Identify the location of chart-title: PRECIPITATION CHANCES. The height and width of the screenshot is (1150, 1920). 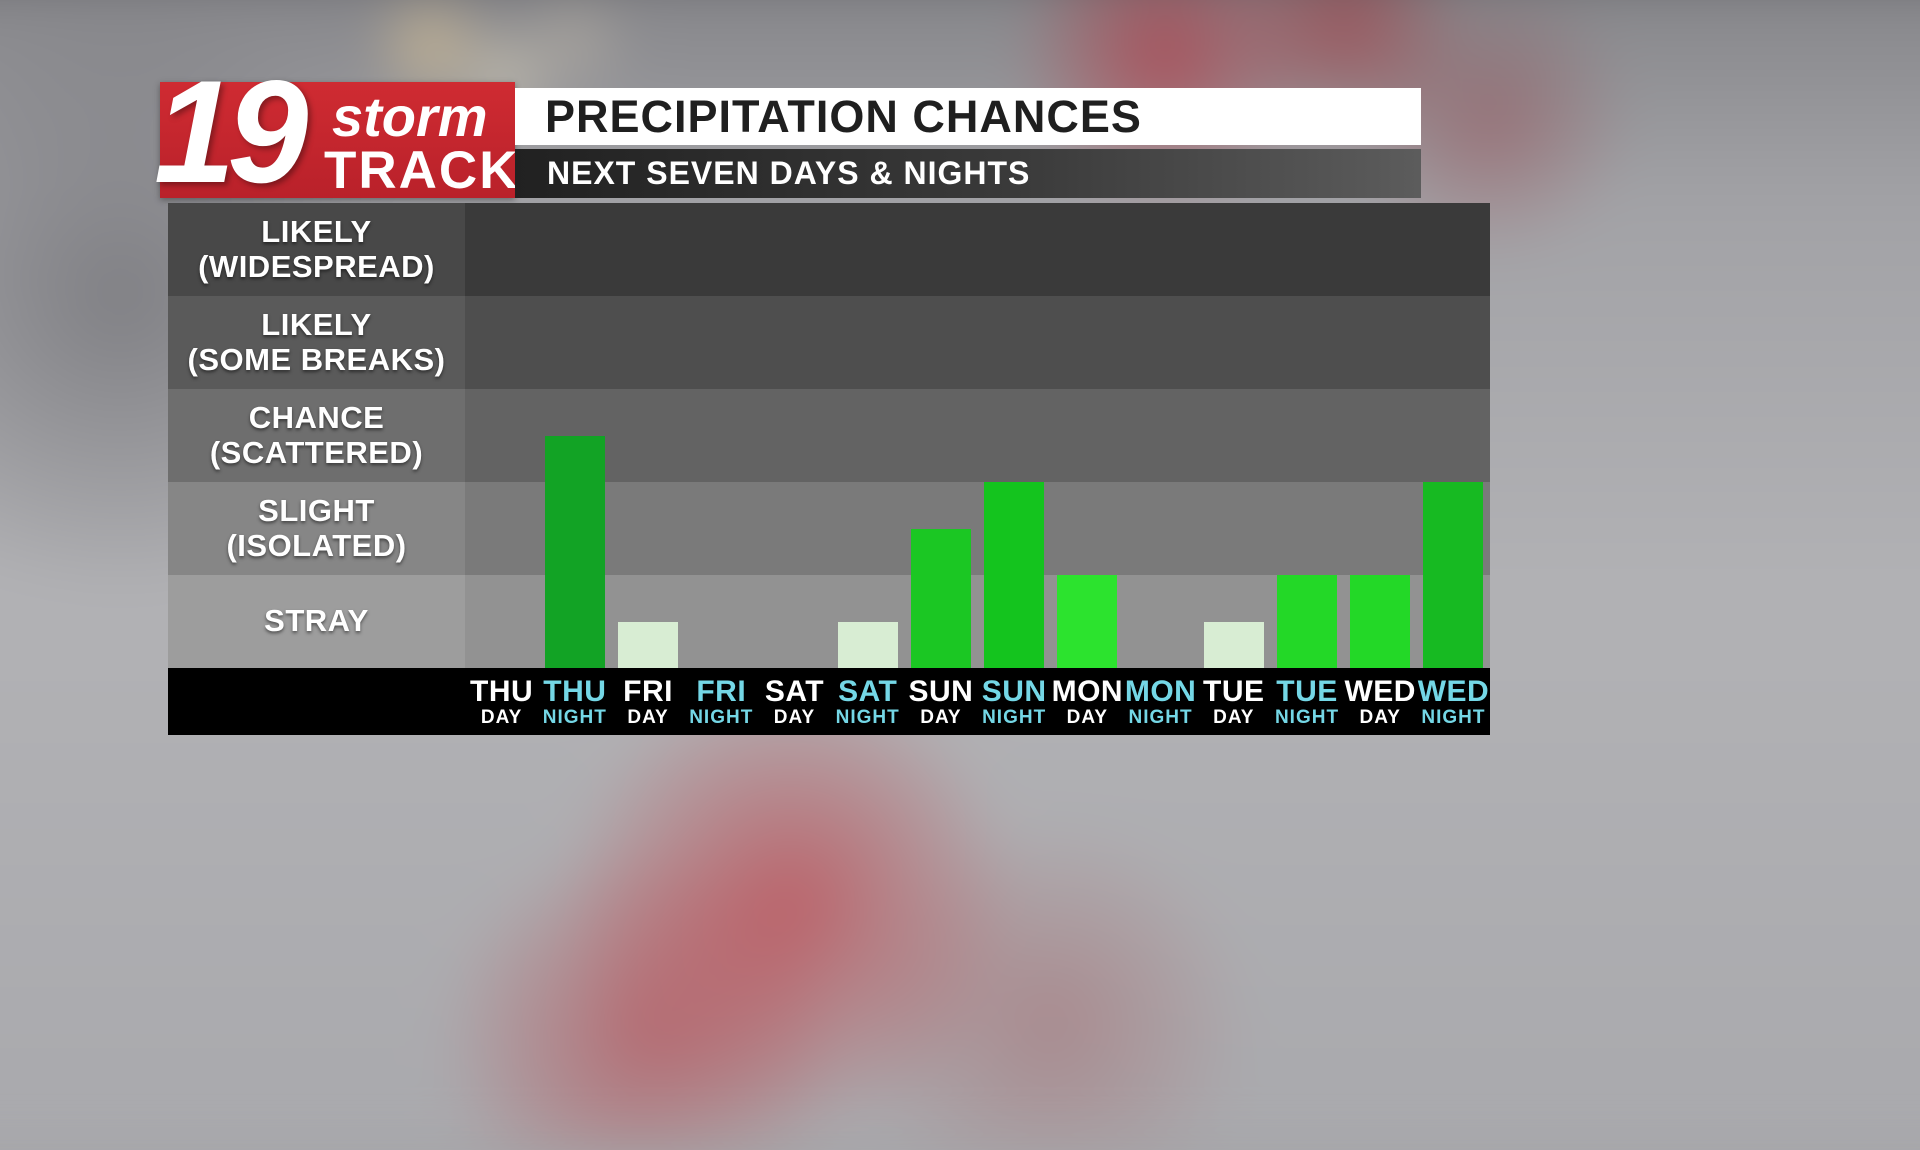
(843, 116).